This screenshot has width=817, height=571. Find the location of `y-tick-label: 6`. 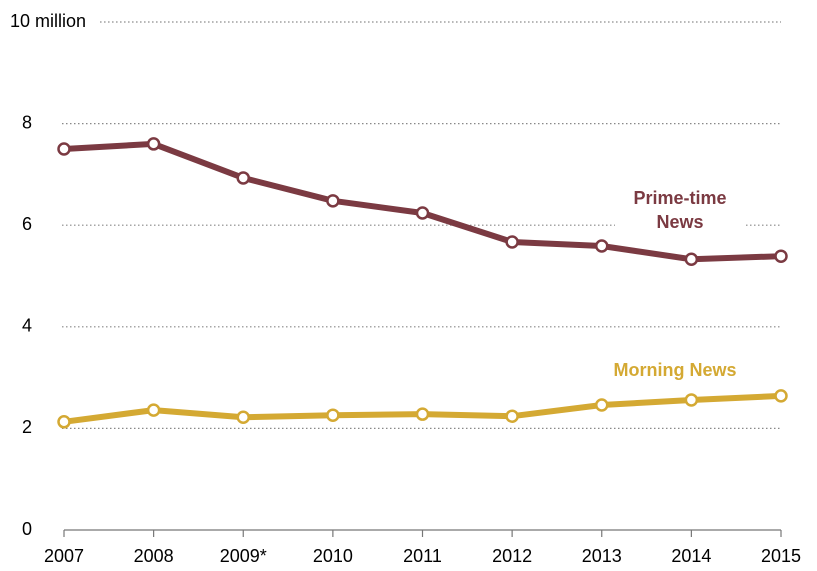

y-tick-label: 6 is located at coordinates (27, 224).